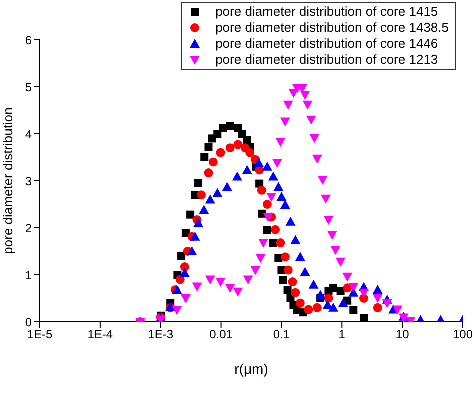 The width and height of the screenshot is (474, 396). I want to click on legend-label: pore diameter distribution of core 1446, so click(327, 44).